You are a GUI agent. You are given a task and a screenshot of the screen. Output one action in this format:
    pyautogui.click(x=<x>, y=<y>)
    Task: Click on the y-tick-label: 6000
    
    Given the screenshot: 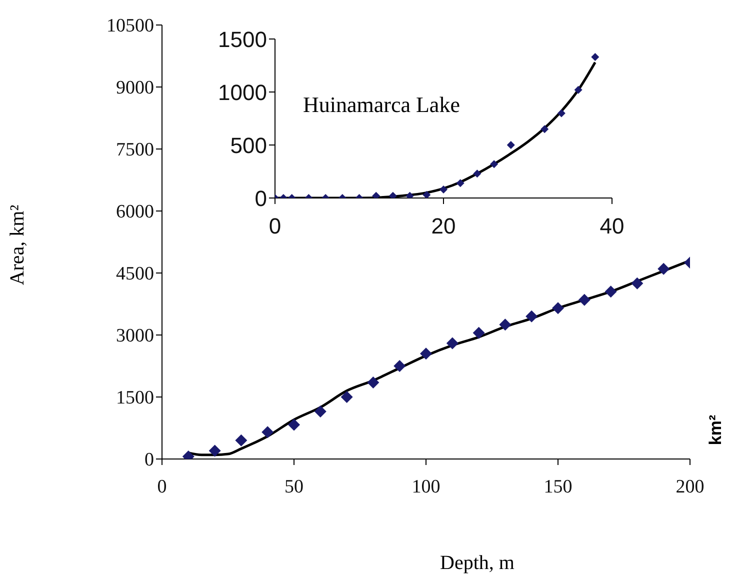 What is the action you would take?
    pyautogui.click(x=135, y=212)
    